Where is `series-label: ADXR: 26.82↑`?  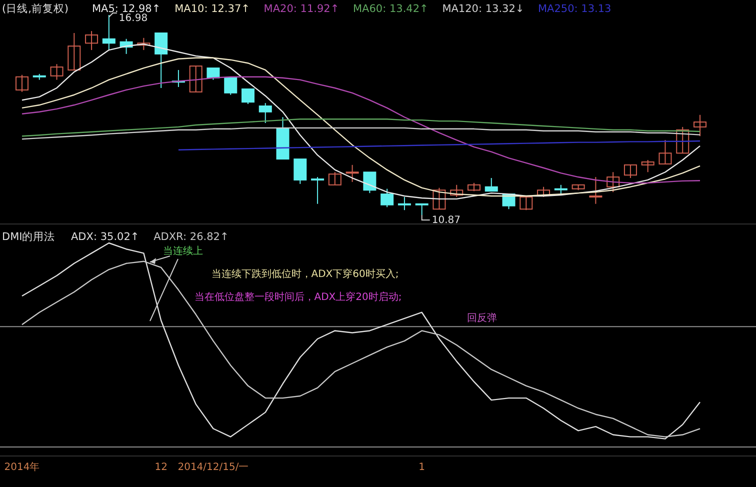 series-label: ADXR: 26.82↑ is located at coordinates (191, 237).